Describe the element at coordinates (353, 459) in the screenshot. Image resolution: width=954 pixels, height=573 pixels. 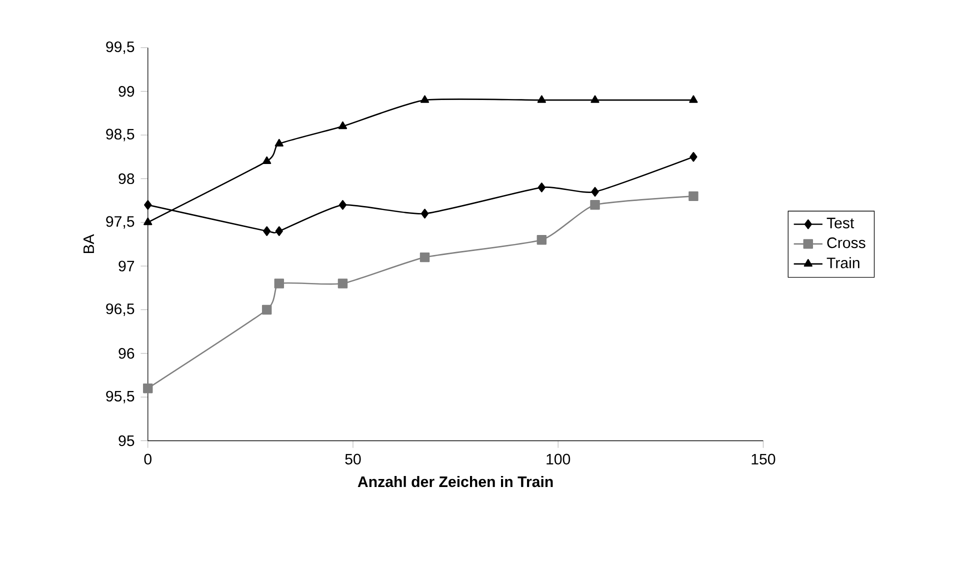
I see `x-tick-label: 50` at that location.